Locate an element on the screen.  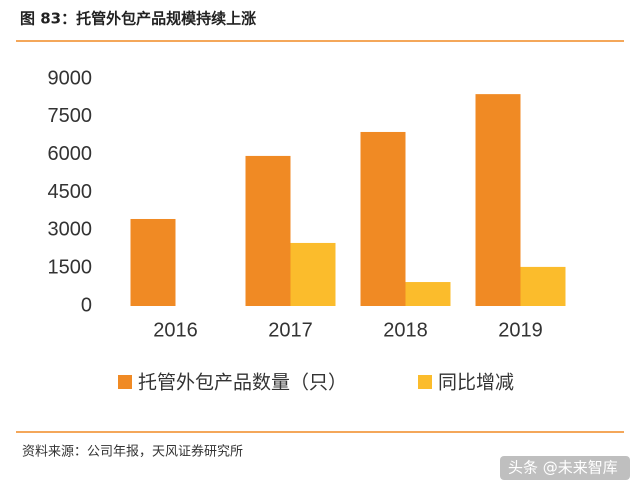
x-tick-label: 2018 is located at coordinates (405, 330).